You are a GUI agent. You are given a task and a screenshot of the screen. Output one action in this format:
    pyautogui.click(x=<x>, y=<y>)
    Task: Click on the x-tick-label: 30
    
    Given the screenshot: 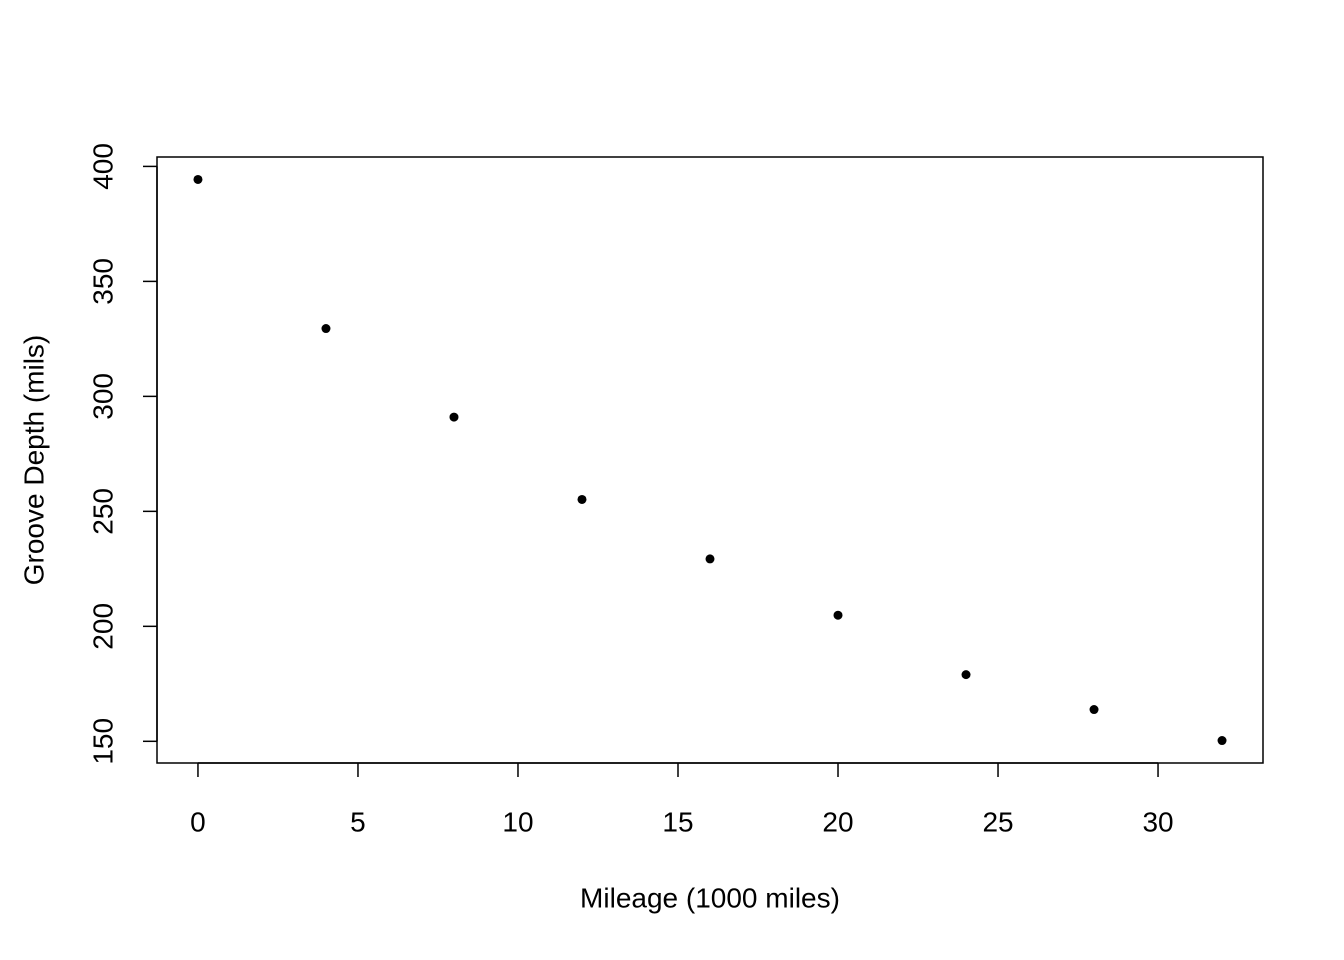 What is the action you would take?
    pyautogui.click(x=1157, y=821)
    